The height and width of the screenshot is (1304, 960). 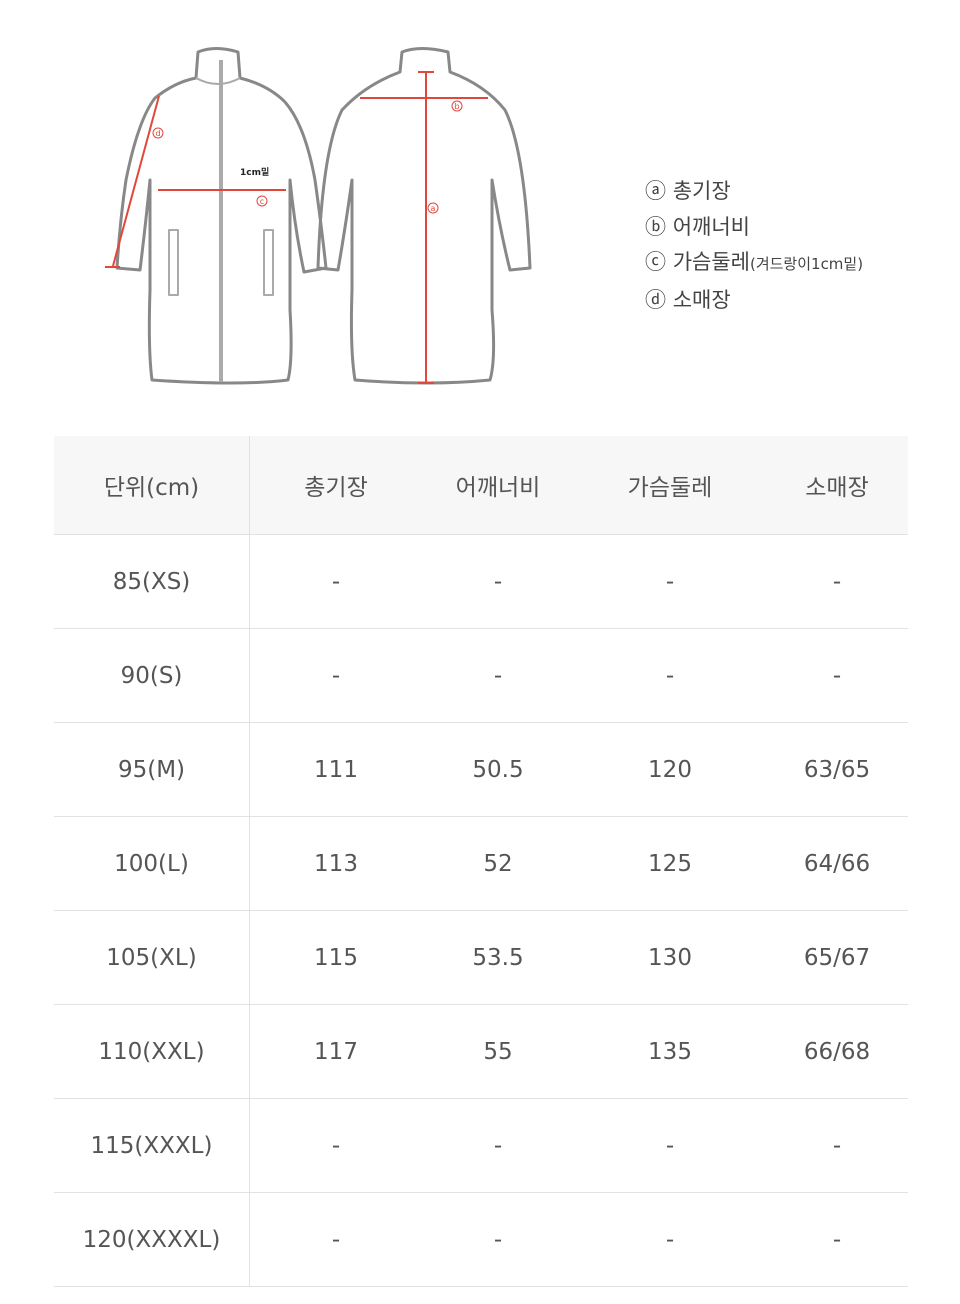 What do you see at coordinates (670, 769) in the screenshot?
I see `measurement-cell: 120` at bounding box center [670, 769].